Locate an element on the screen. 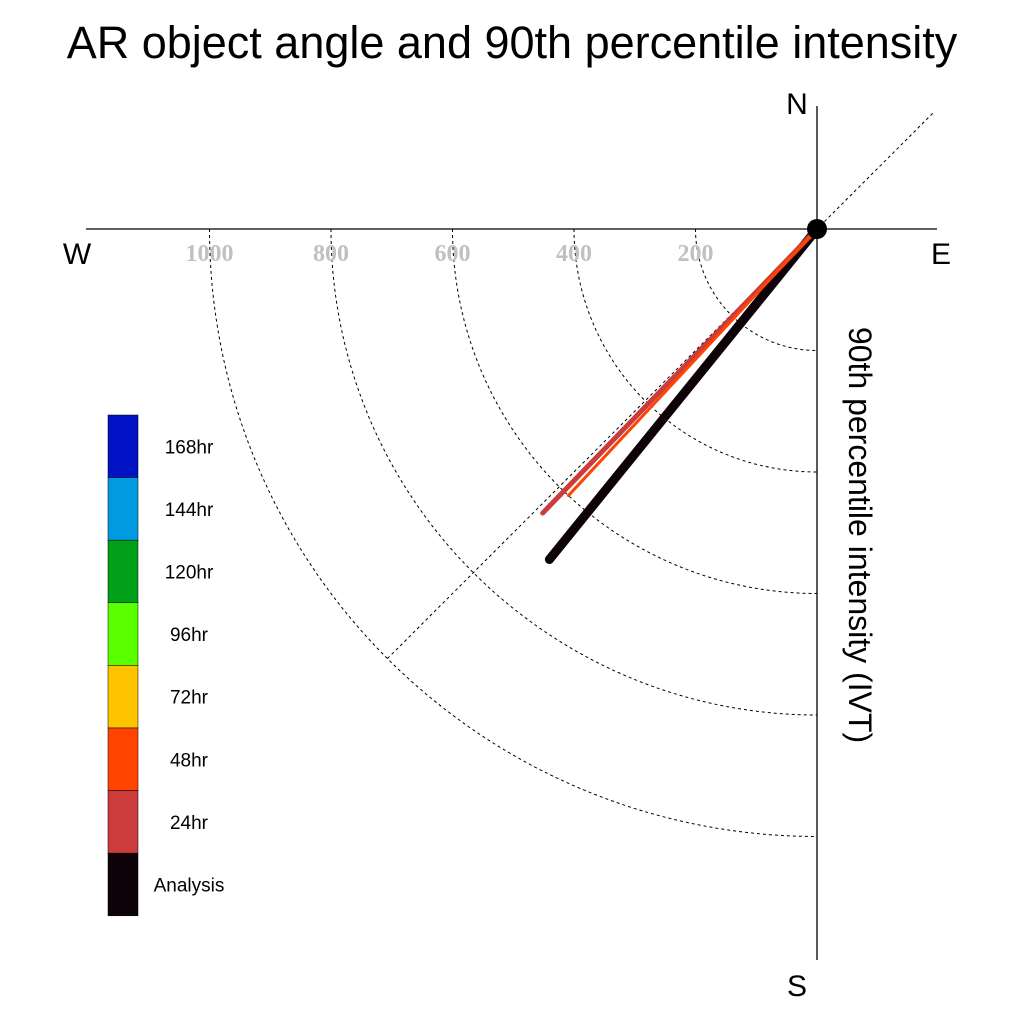 Image resolution: width=1024 pixels, height=1024 pixels. vector-lines is located at coordinates (681, 394).